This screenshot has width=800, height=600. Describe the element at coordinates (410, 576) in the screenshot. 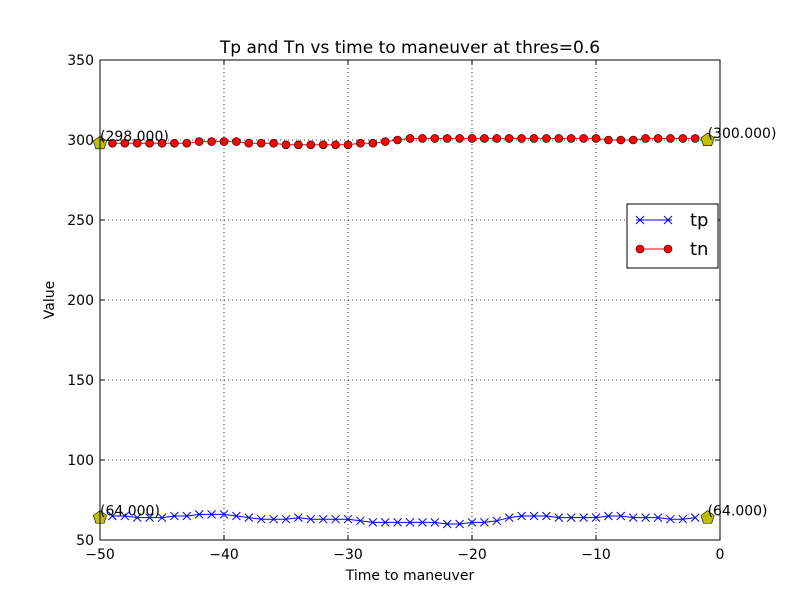

I see `x-axis-label: Time to maneuver` at that location.